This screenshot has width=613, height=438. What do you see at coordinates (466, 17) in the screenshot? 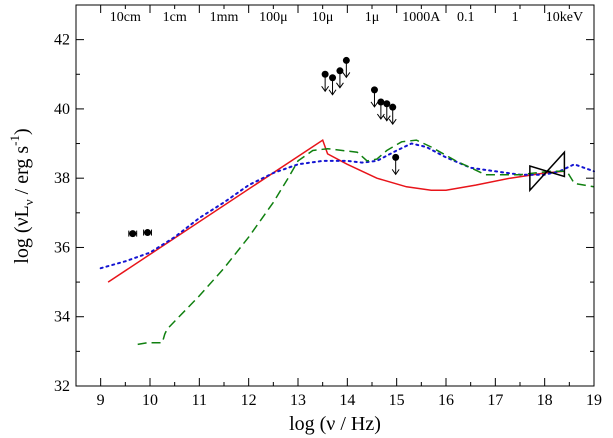
I see `top-axis-label: 0.1` at bounding box center [466, 17].